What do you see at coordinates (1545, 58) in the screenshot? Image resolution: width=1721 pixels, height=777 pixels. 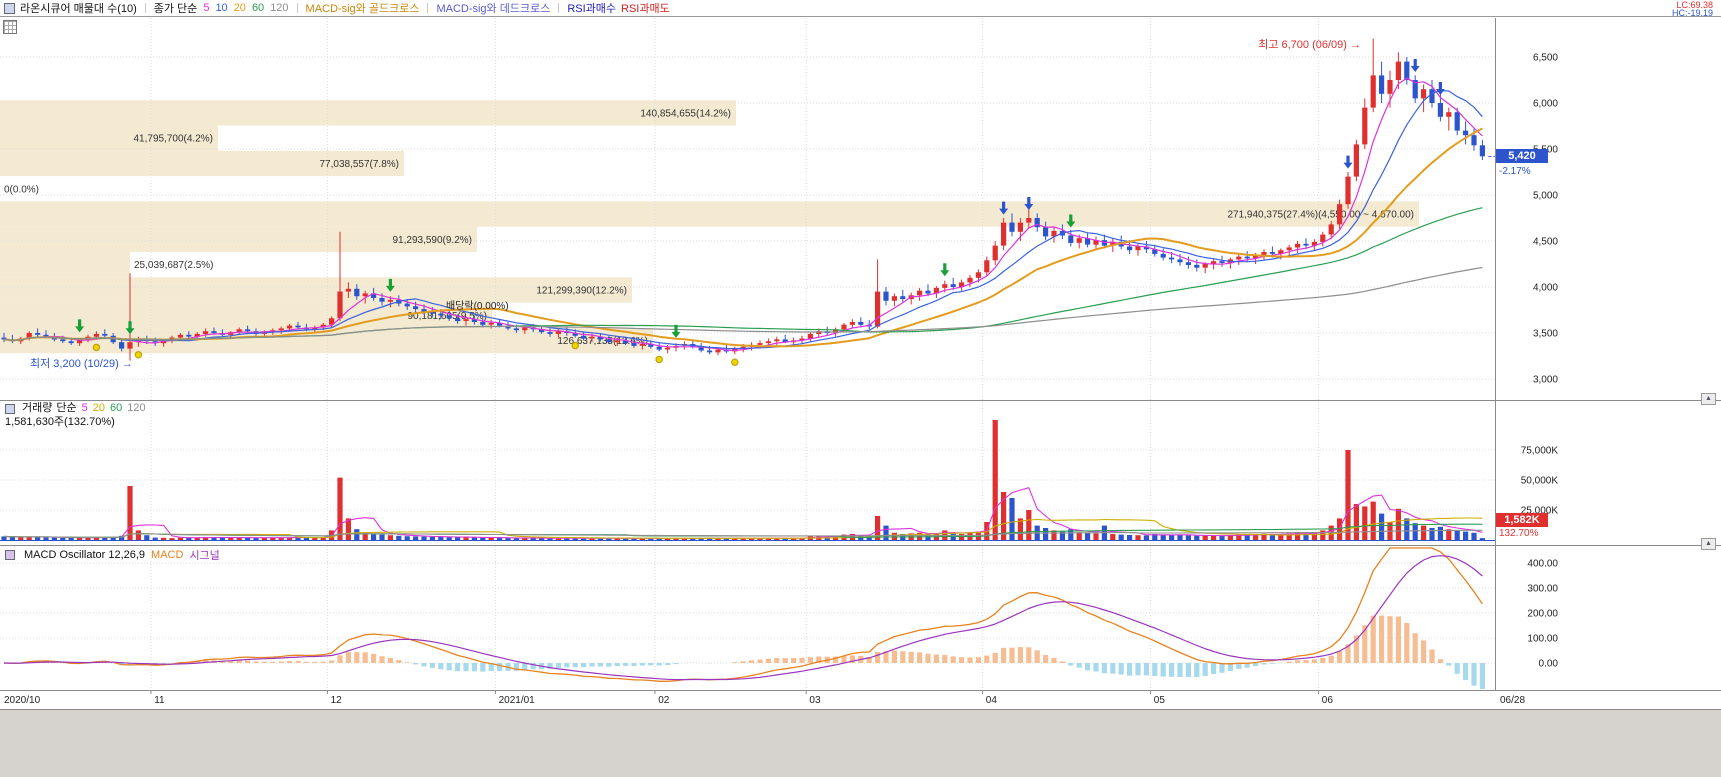 I see `svg-text: 6,500` at bounding box center [1545, 58].